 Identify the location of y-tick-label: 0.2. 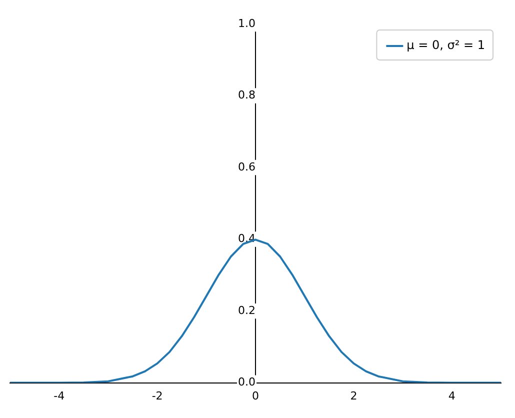
(247, 310).